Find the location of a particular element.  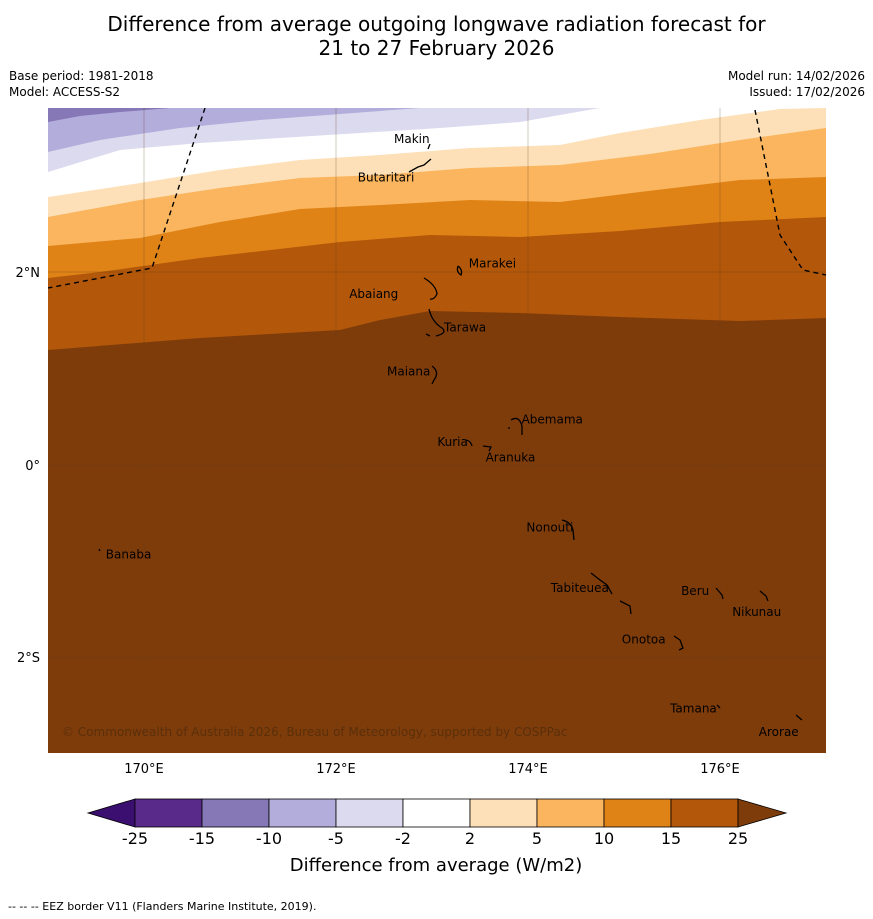

island-aranuka is located at coordinates (487, 448).